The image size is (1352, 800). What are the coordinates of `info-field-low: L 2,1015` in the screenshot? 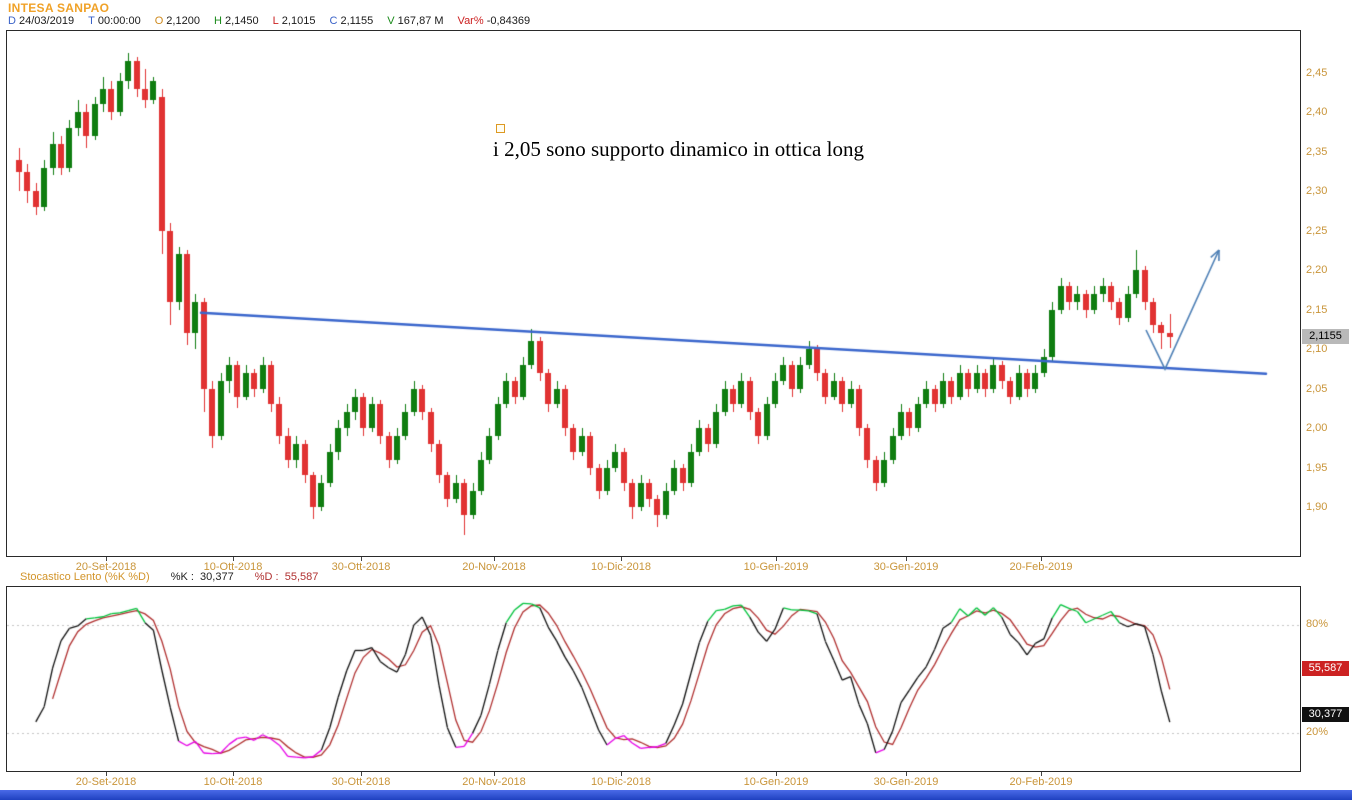 It's located at (294, 21).